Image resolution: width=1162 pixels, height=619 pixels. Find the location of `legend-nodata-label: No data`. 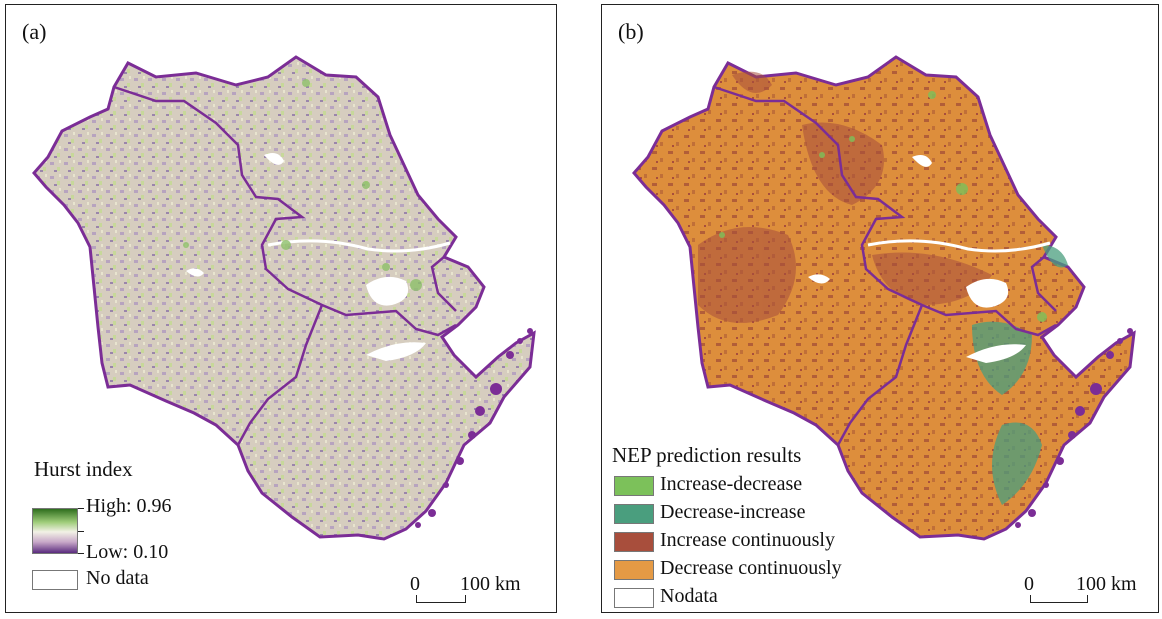

legend-nodata-label: No data is located at coordinates (117, 578).